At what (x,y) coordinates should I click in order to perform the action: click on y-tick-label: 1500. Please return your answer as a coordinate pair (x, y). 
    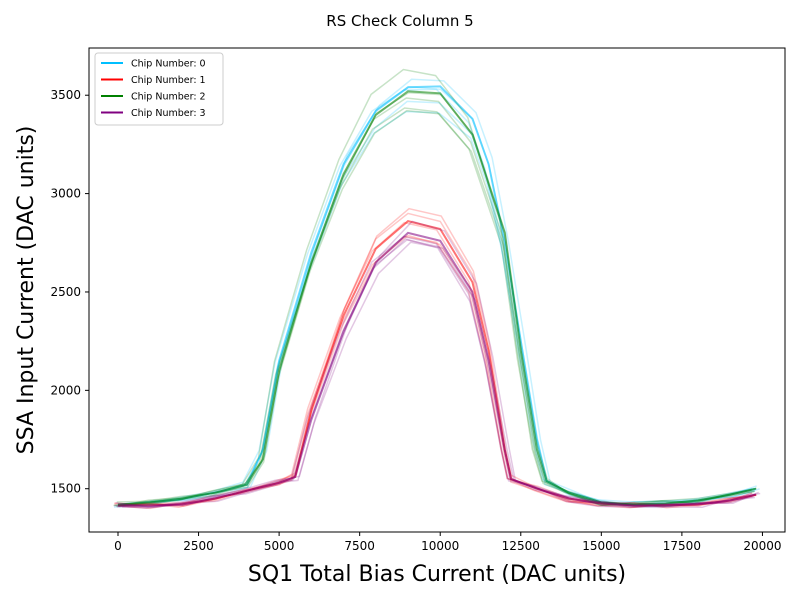
    Looking at the image, I should click on (65, 489).